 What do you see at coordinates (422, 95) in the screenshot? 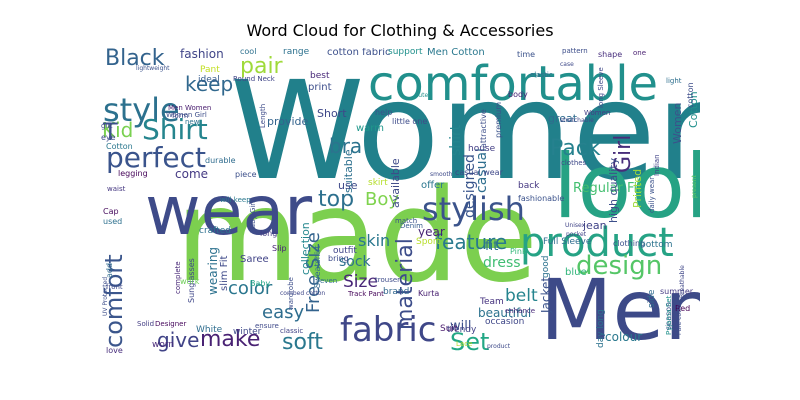
I see `word-cute: cute` at bounding box center [422, 95].